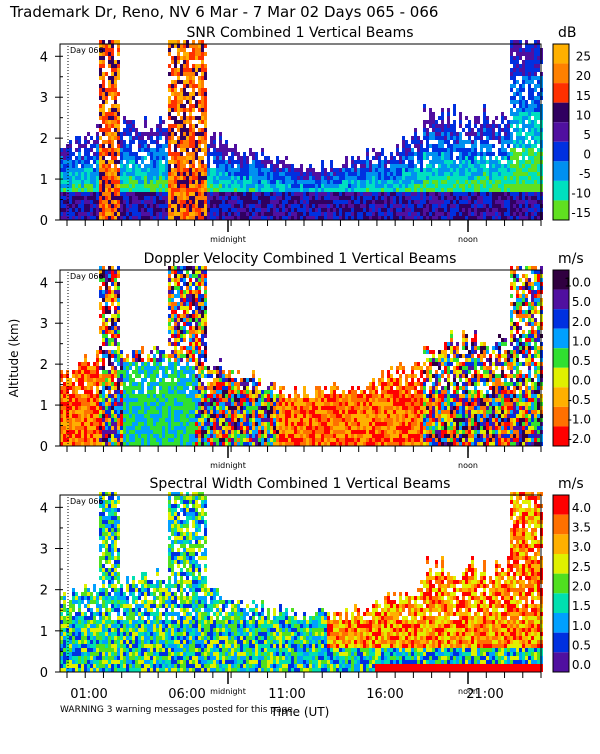  Describe the element at coordinates (579, 420) in the screenshot. I see `colorbar-label: -1.0` at that location.